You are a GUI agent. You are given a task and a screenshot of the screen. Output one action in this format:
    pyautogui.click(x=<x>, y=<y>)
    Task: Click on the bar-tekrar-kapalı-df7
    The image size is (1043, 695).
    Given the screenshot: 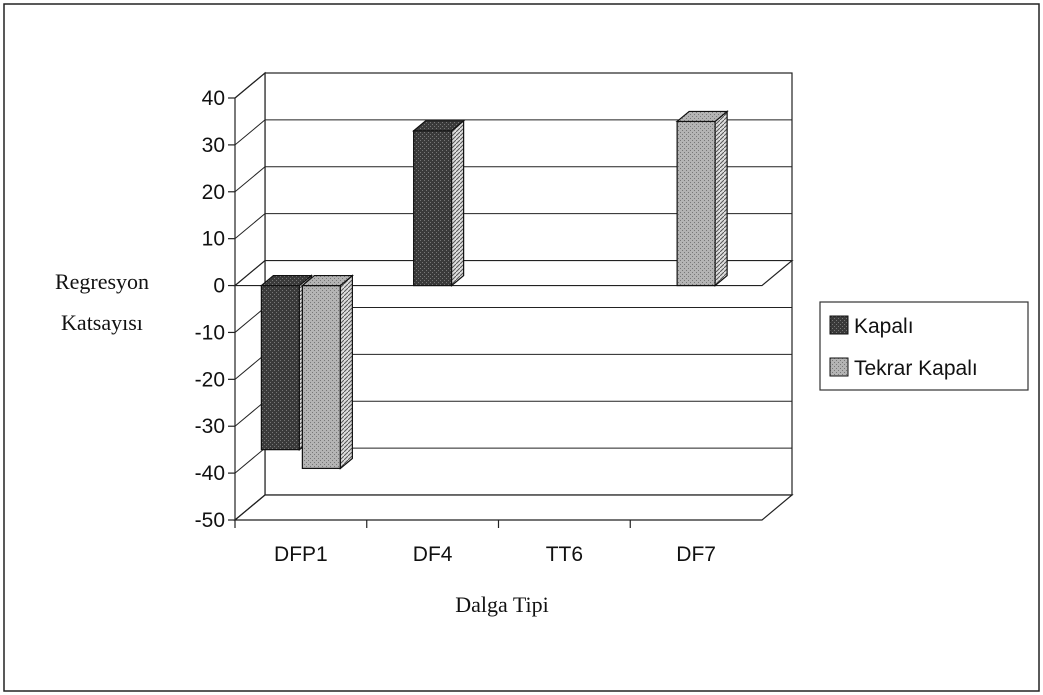 What is the action you would take?
    pyautogui.click(x=702, y=198)
    